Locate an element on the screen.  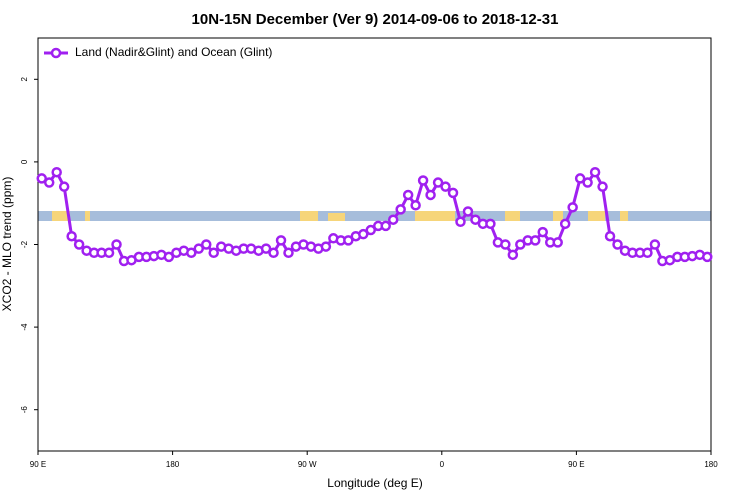
ocean-band is located at coordinates (374, 216).